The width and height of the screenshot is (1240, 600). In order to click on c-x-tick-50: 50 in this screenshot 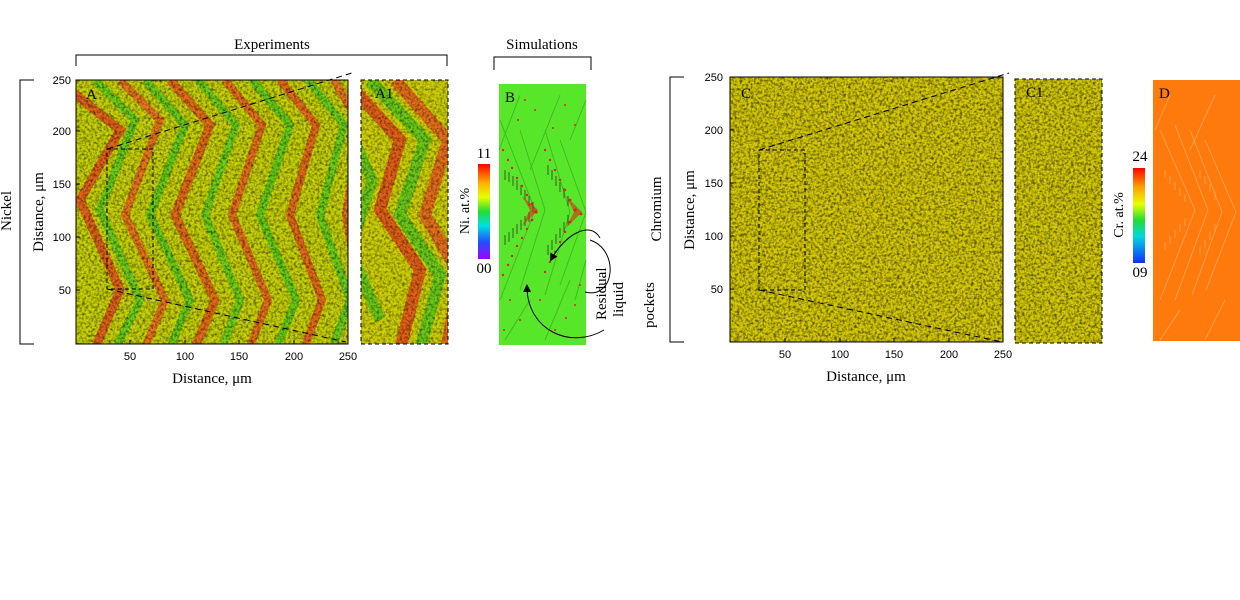, I will do `click(785, 355)`.